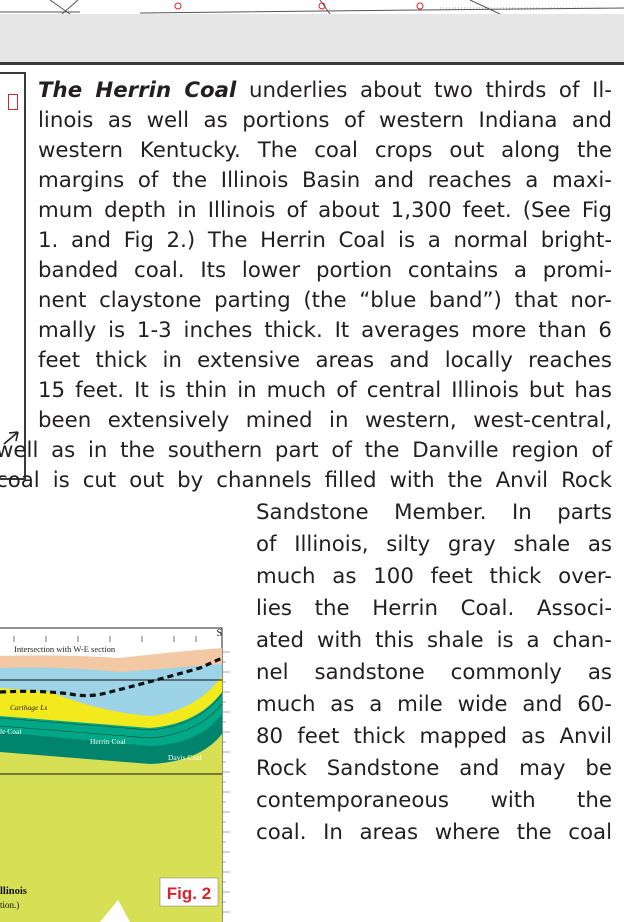  What do you see at coordinates (10, 731) in the screenshot?
I see `unit-label: le Coal` at bounding box center [10, 731].